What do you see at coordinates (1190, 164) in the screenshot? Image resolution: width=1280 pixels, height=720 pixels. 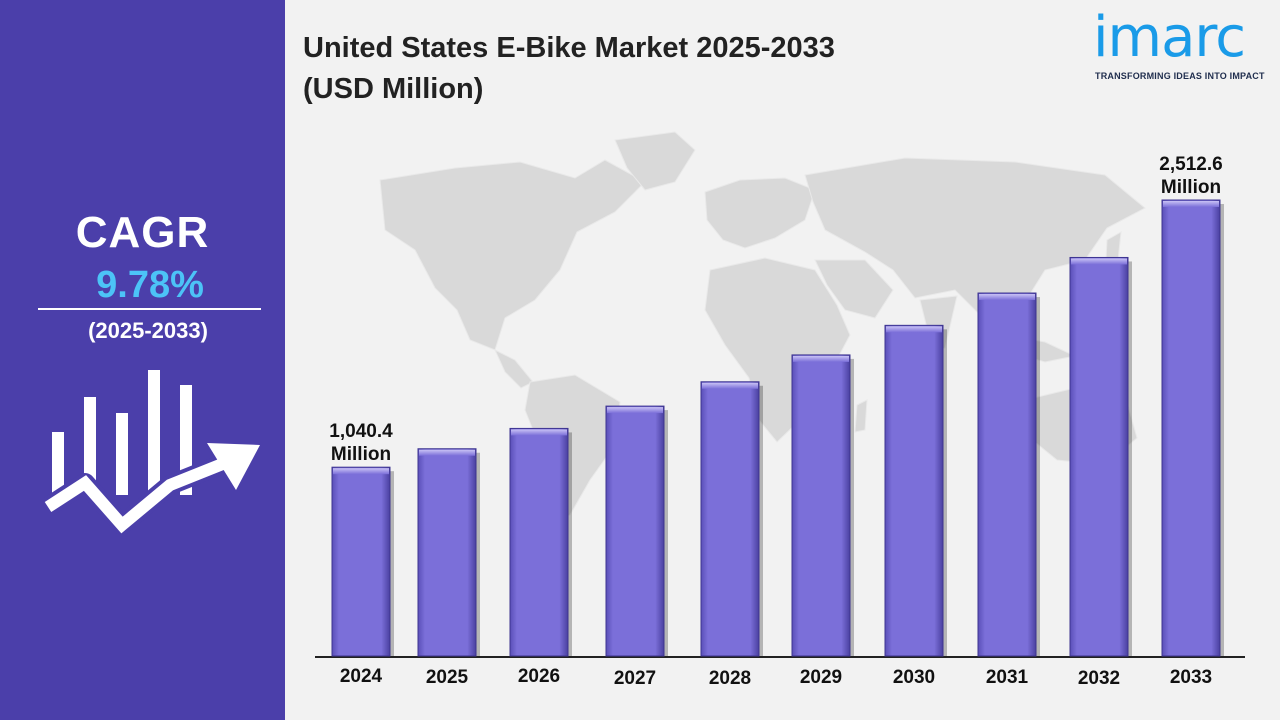 I see `data-label-value: 2,512.6` at bounding box center [1190, 164].